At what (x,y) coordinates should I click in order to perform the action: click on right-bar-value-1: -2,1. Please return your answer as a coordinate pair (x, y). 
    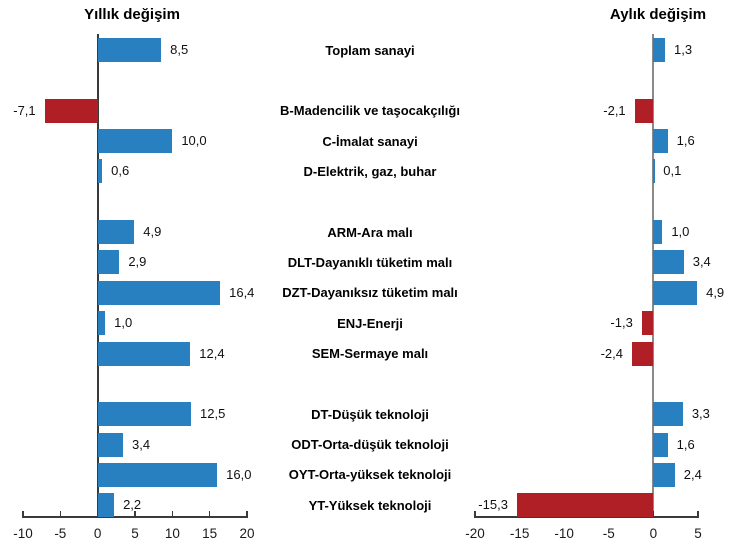
    Looking at the image, I should click on (614, 110).